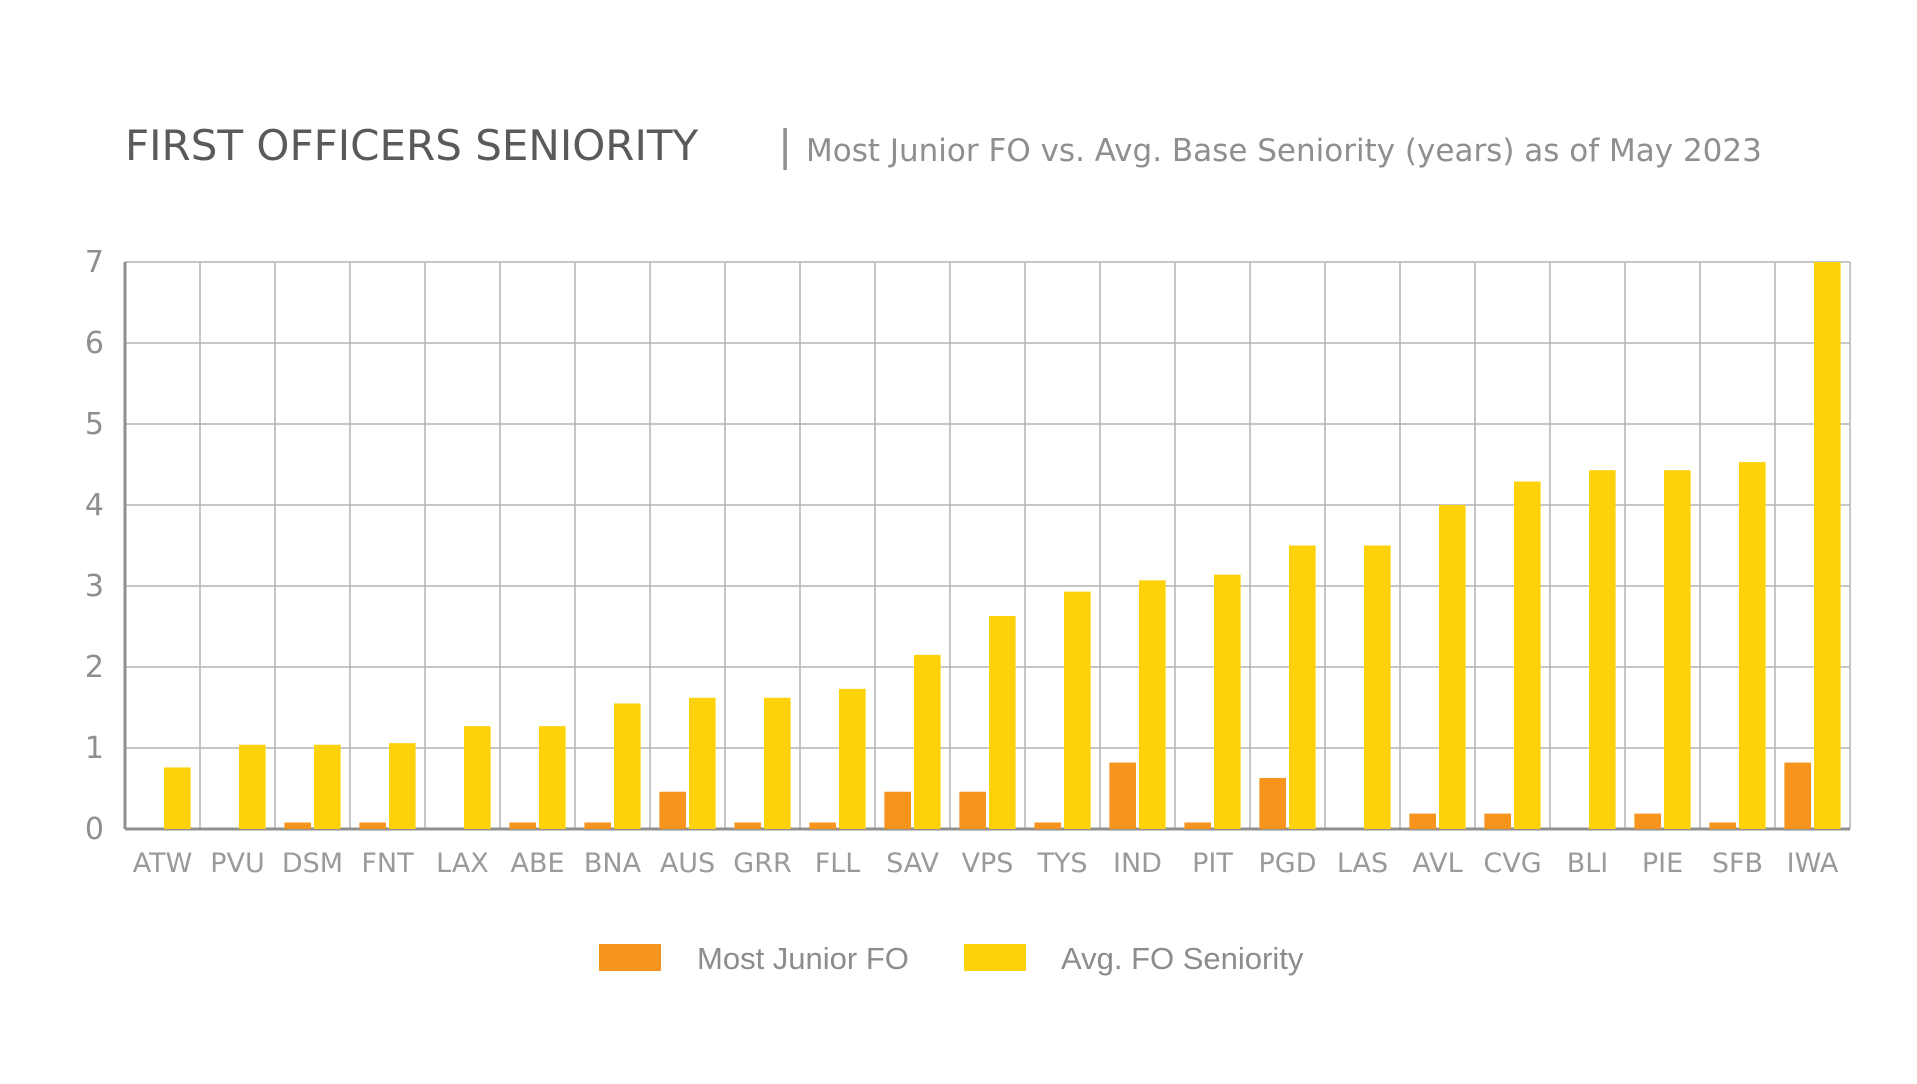 The height and width of the screenshot is (1084, 1917). Describe the element at coordinates (1422, 821) in the screenshot. I see `bar-most-junior-fo-avl` at that location.